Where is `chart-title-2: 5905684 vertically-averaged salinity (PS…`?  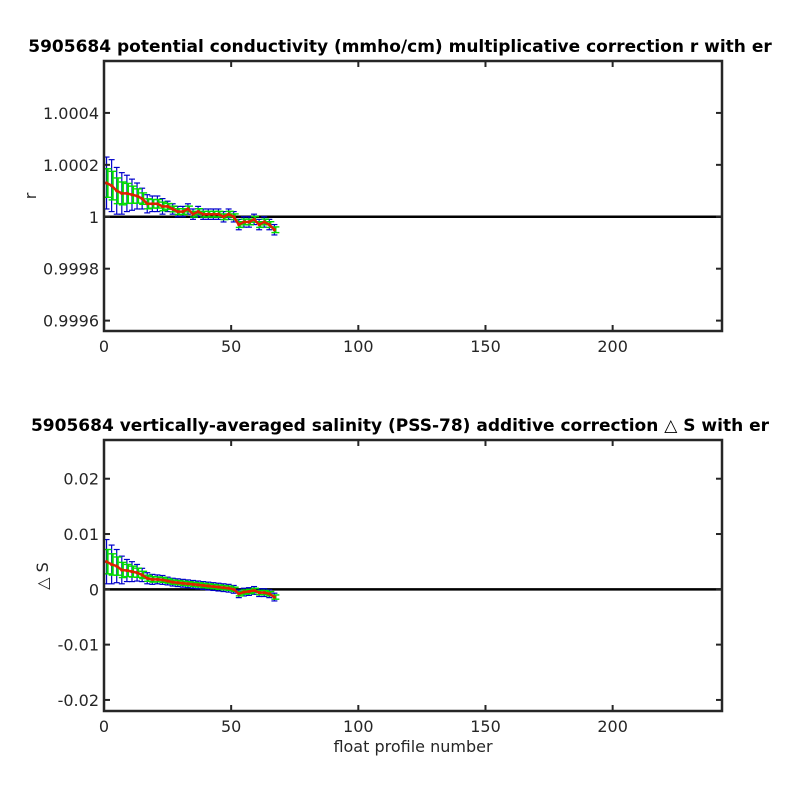 chart-title-2: 5905684 vertically-averaged salinity (PS… is located at coordinates (400, 426).